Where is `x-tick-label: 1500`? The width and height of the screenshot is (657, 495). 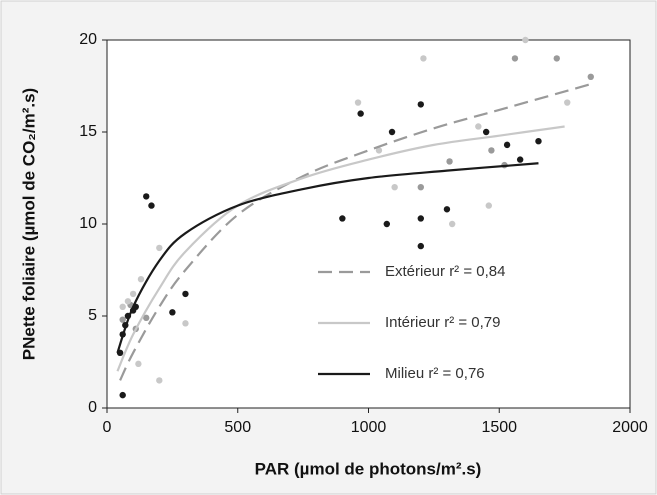 x-tick-label: 1500 is located at coordinates (499, 427).